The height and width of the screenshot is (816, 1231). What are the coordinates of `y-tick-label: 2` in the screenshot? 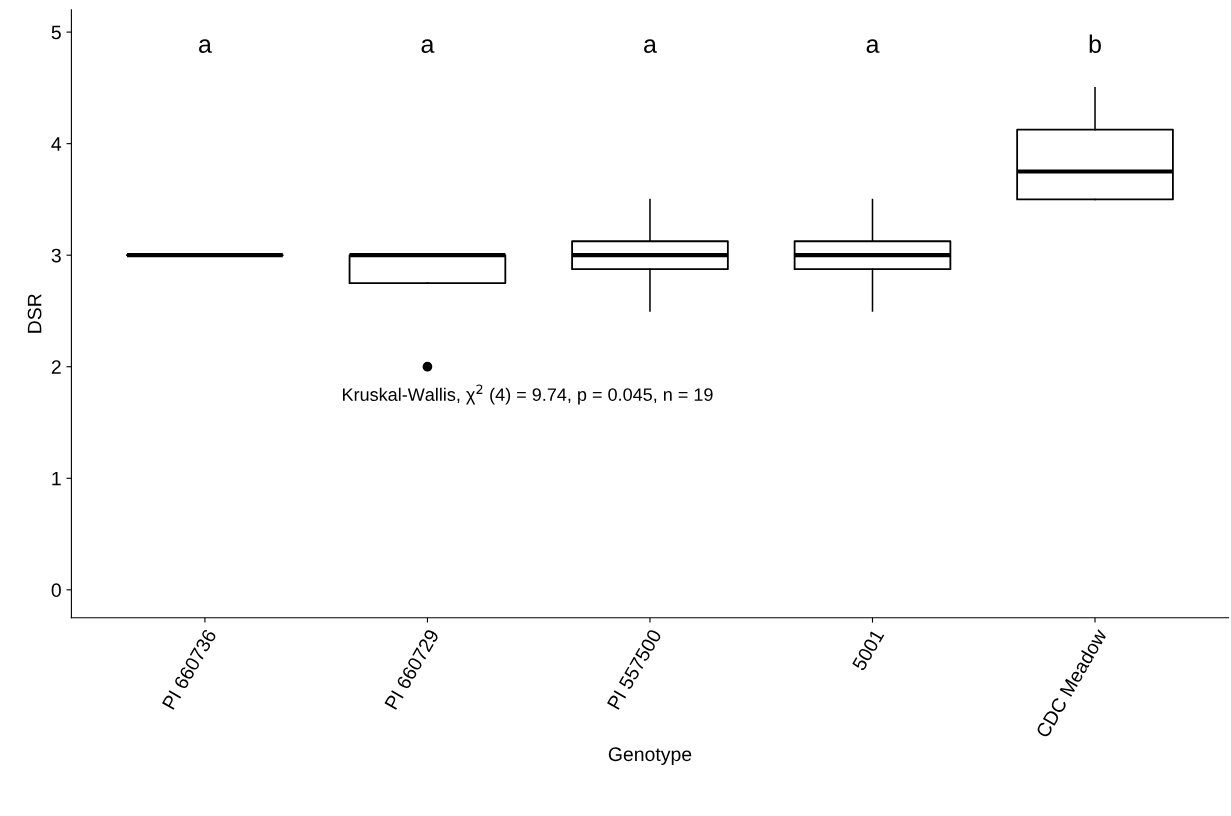 It's located at (56, 367).